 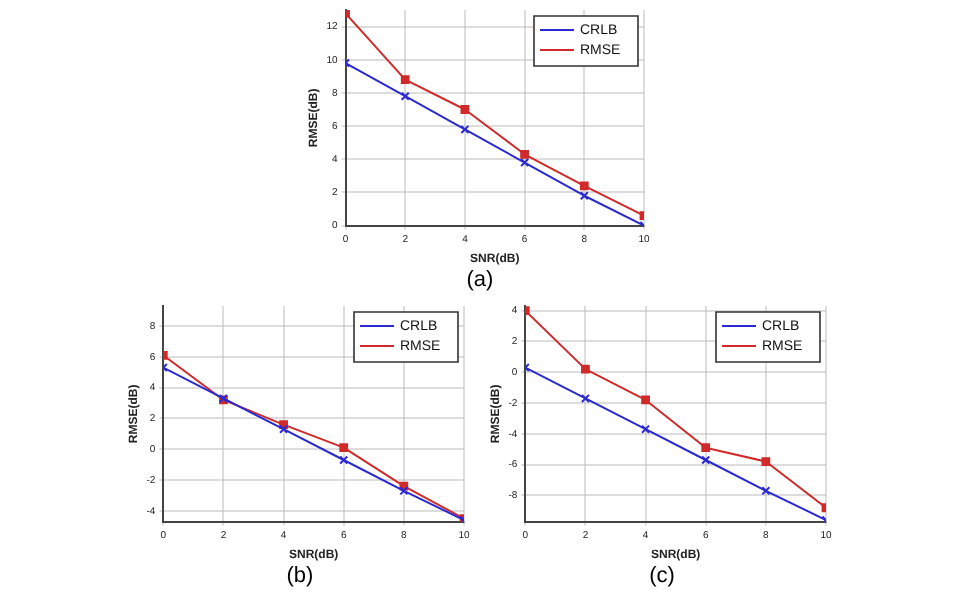 I want to click on text: (b), so click(x=300, y=576).